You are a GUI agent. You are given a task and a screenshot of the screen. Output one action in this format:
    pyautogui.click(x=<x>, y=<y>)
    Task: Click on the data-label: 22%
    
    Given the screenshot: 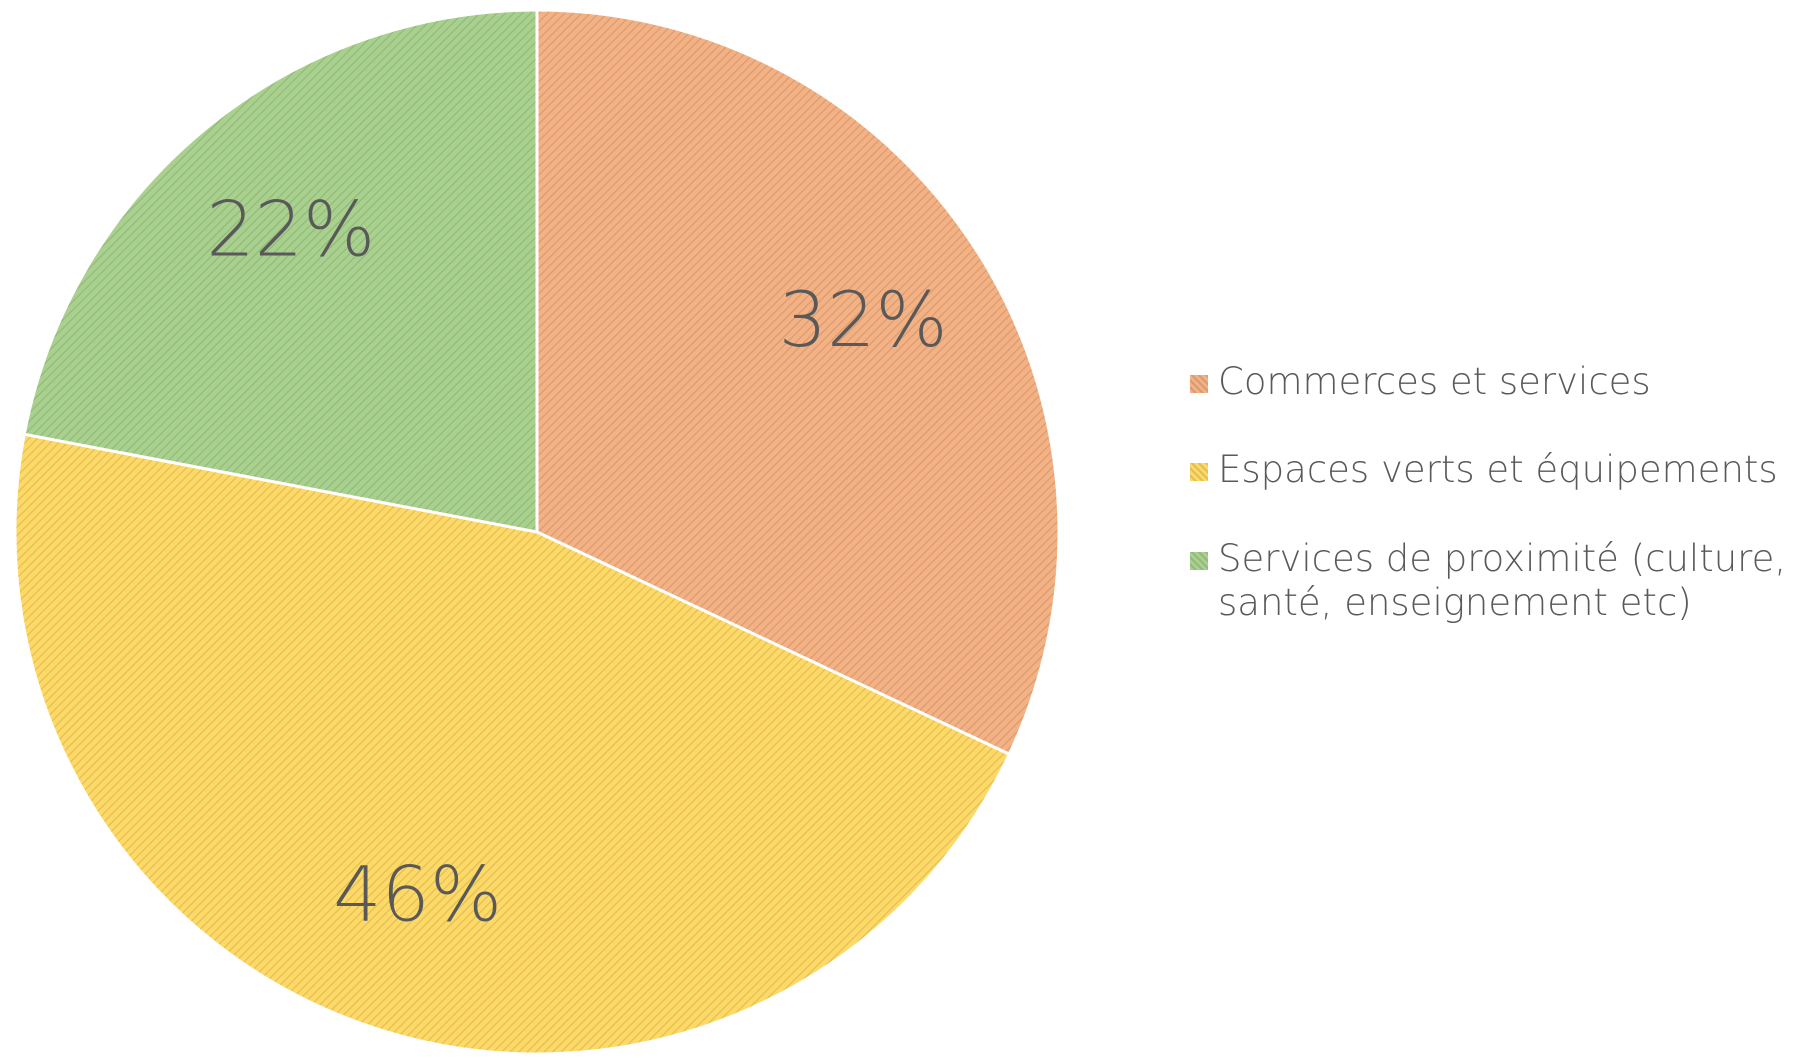 What is the action you would take?
    pyautogui.click(x=290, y=228)
    